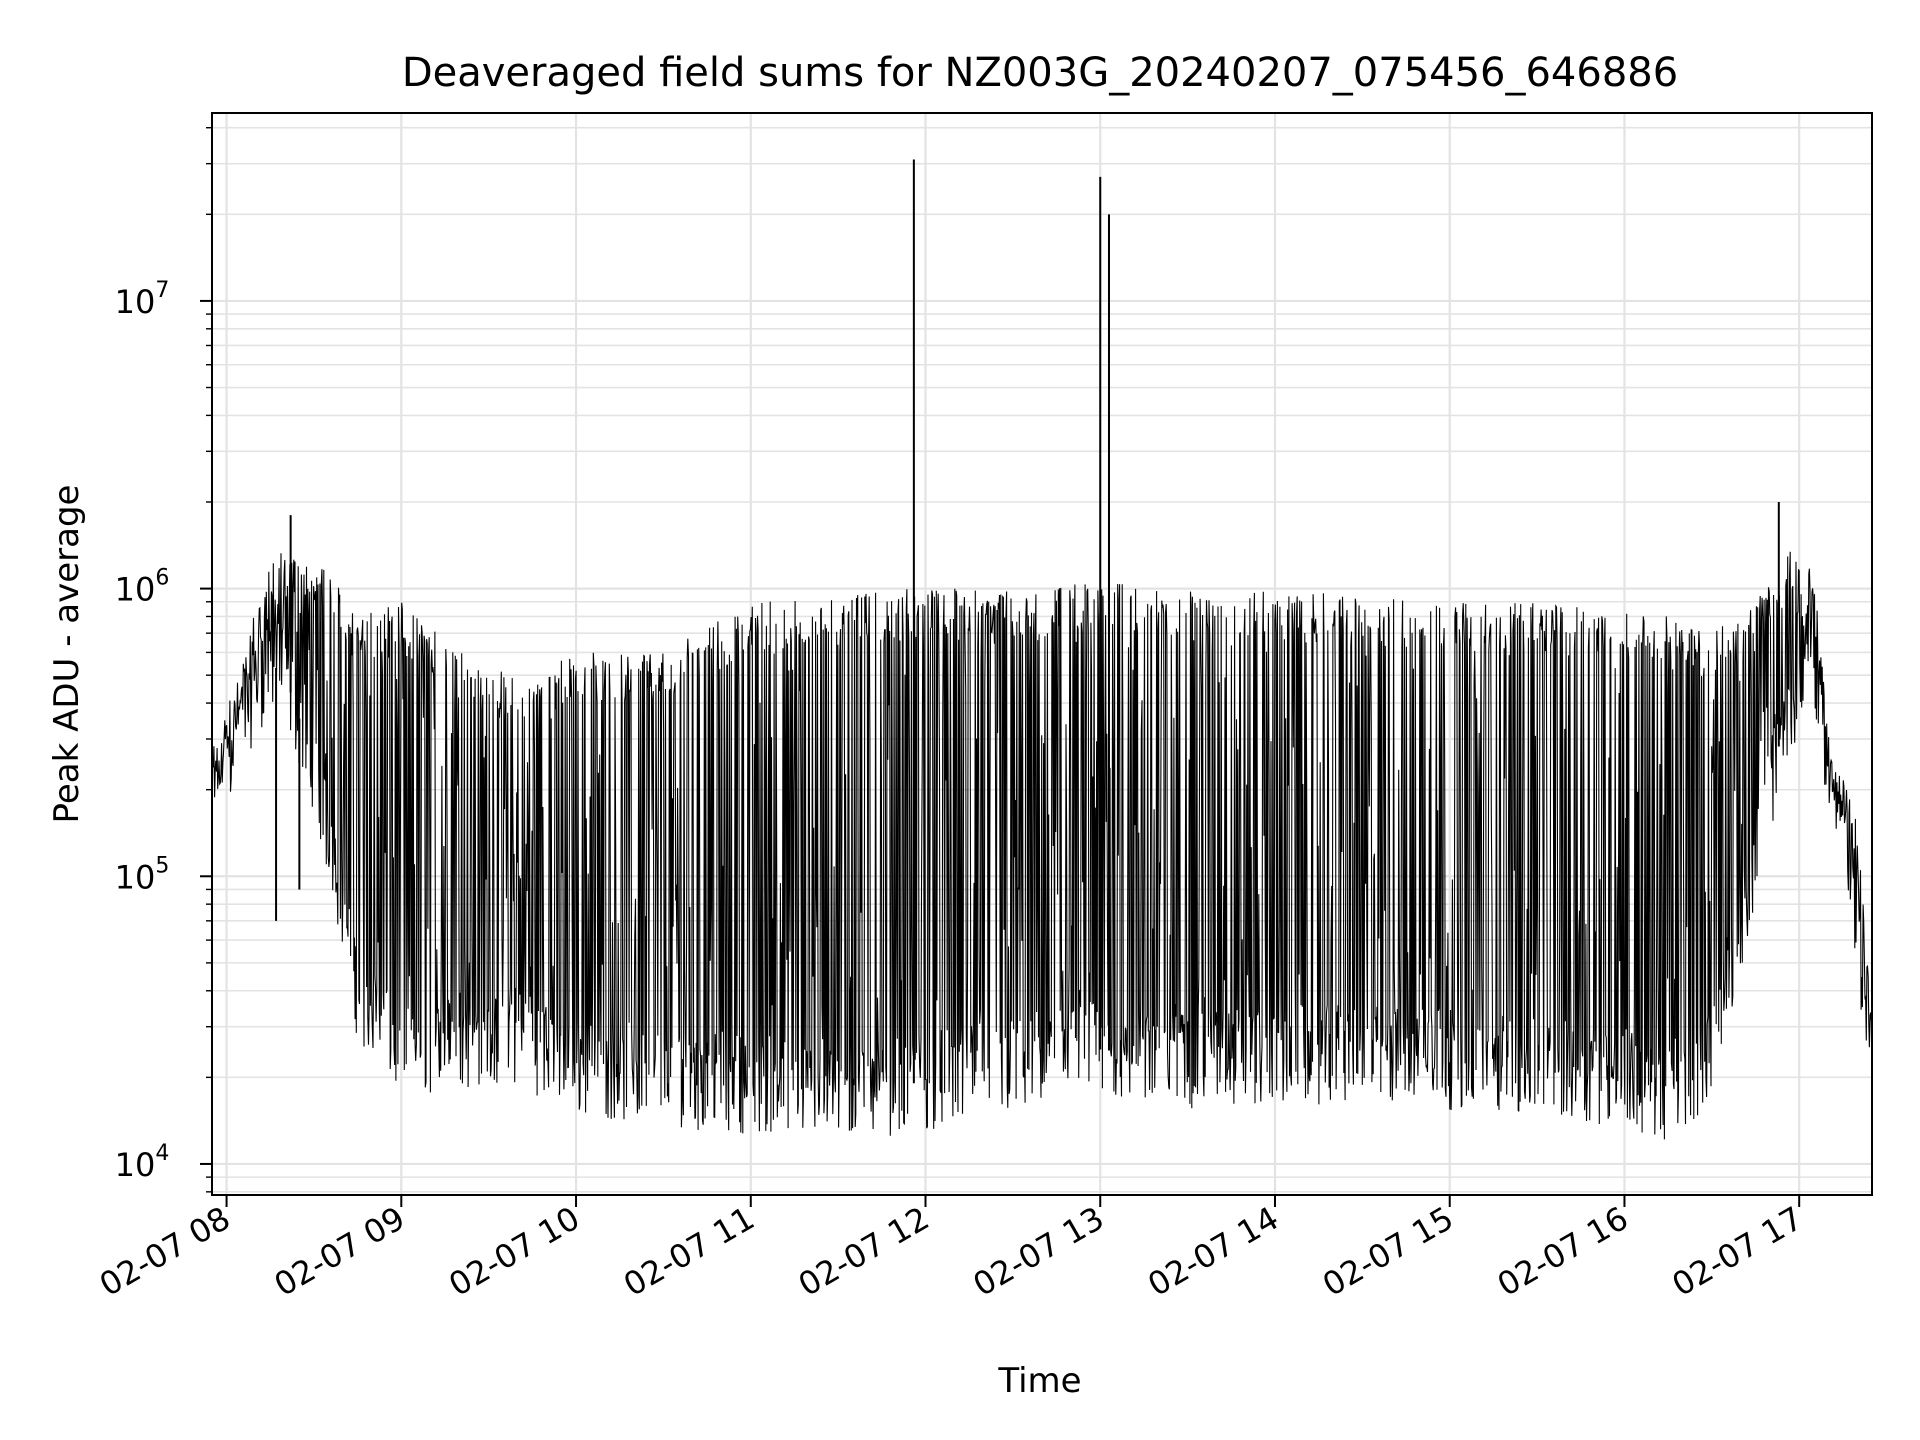 This screenshot has height=1440, width=1920. Describe the element at coordinates (1039, 1381) in the screenshot. I see `x-axis-label: Time` at that location.